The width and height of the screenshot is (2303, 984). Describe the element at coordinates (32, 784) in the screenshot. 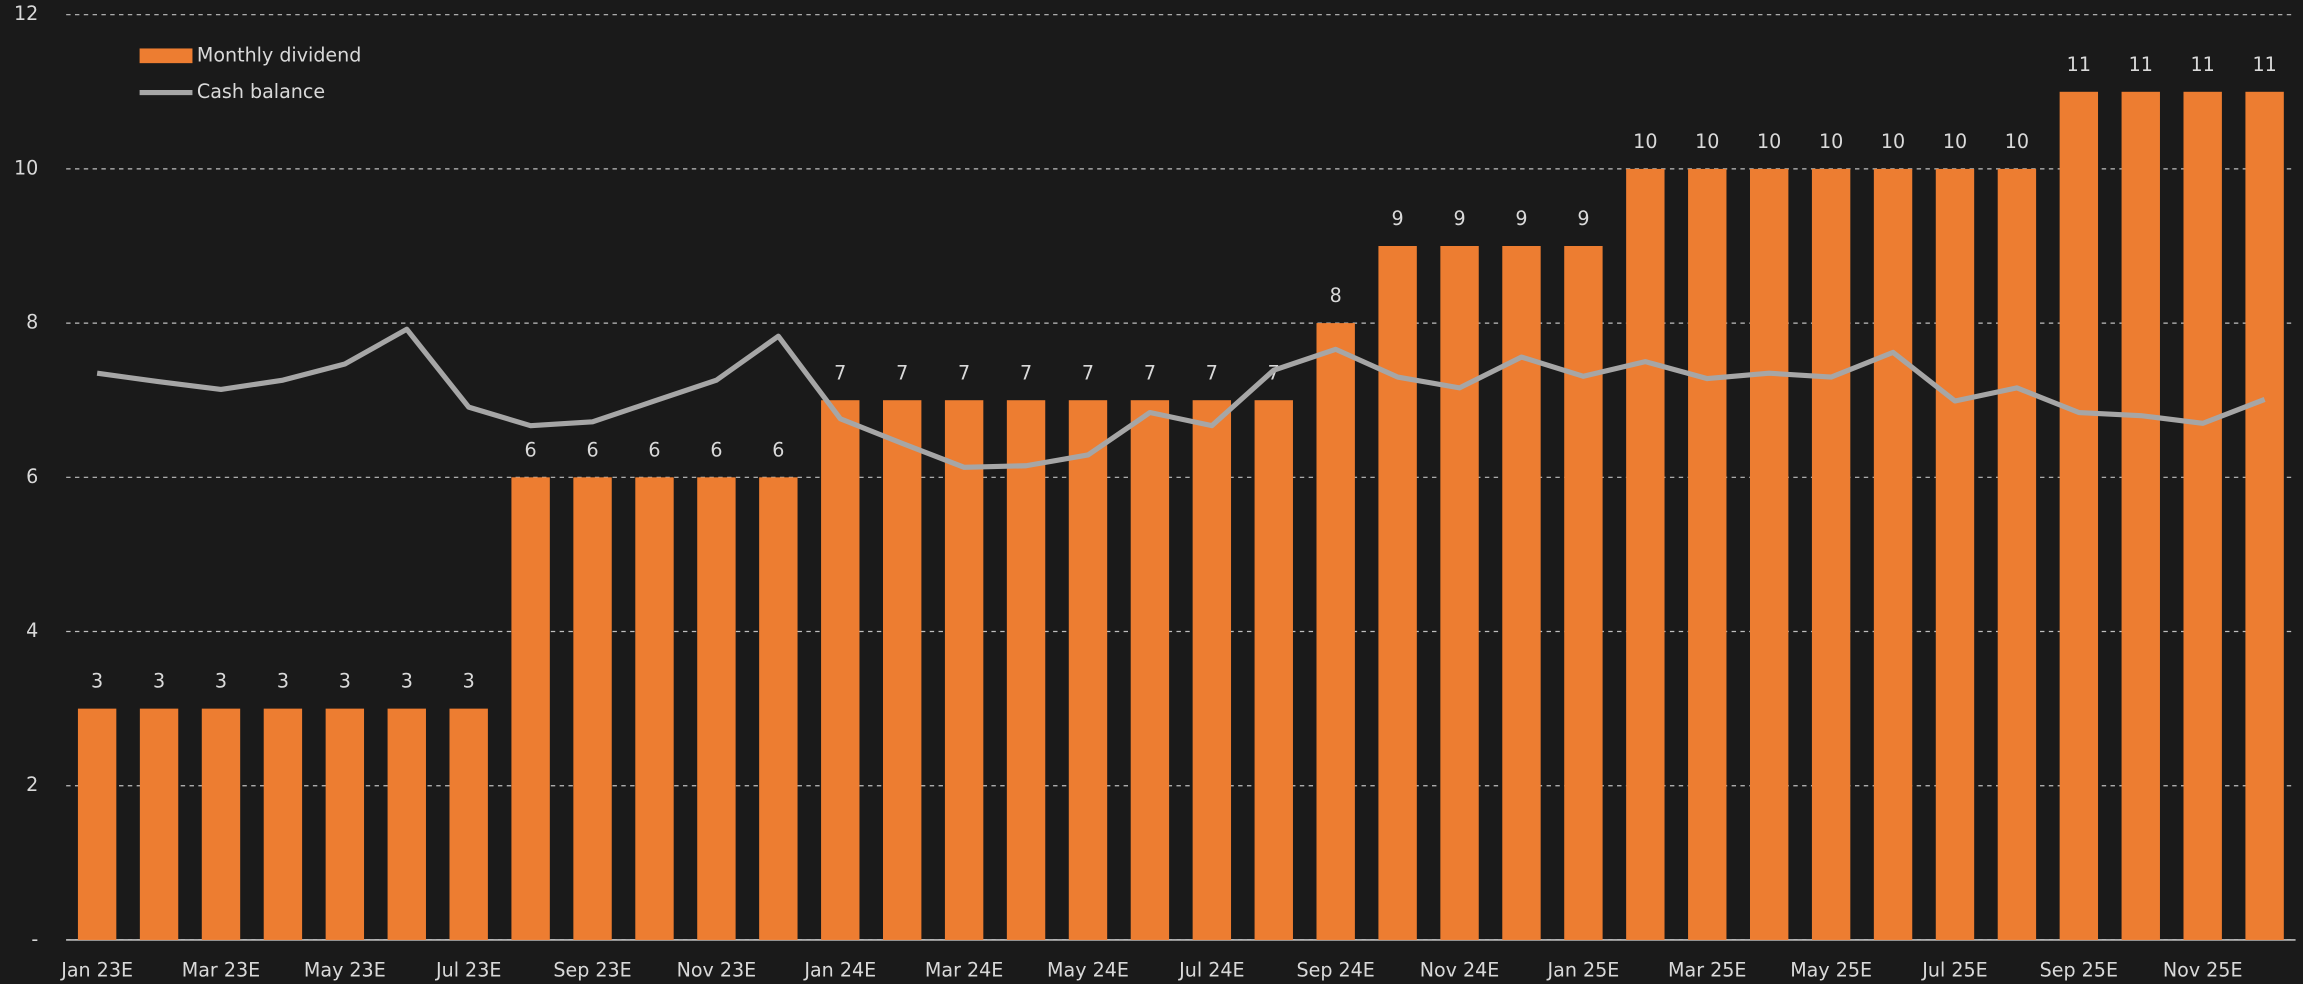

I see `y-tick-label: 2` at that location.